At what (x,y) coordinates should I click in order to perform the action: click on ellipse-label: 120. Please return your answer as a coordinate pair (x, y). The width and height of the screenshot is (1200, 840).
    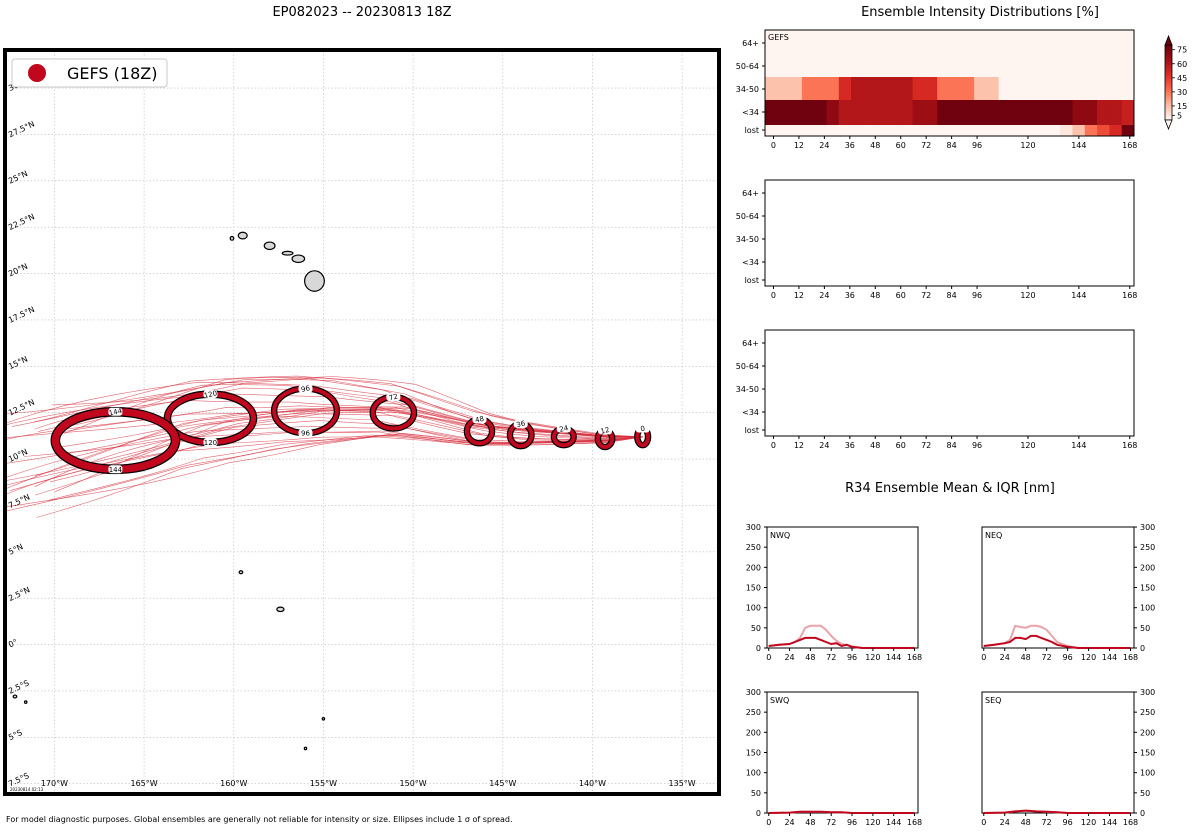
    Looking at the image, I should click on (210, 443).